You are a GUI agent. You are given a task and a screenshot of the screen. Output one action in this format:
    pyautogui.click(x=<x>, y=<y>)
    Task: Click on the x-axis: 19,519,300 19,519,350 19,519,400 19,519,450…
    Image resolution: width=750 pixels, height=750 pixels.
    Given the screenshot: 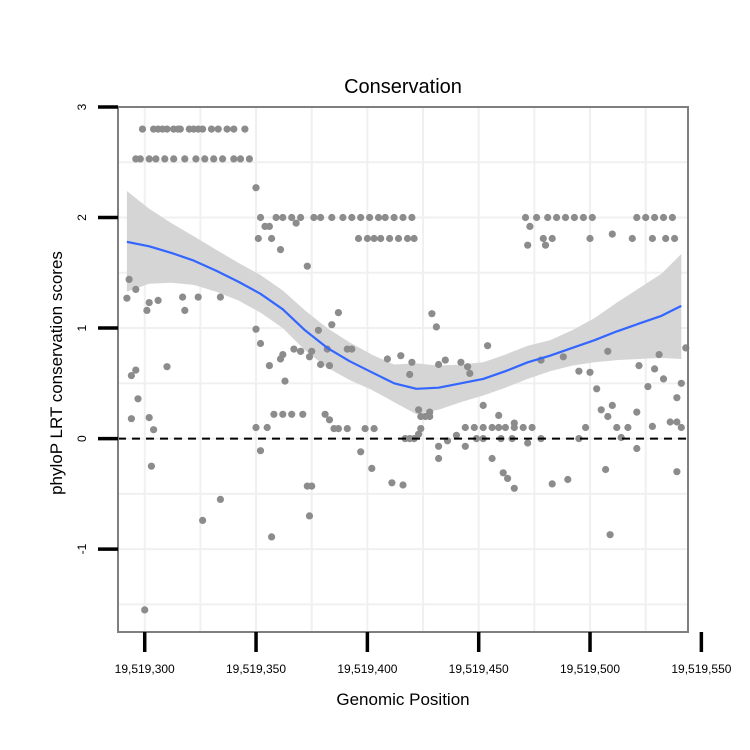 What is the action you would take?
    pyautogui.click(x=423, y=654)
    